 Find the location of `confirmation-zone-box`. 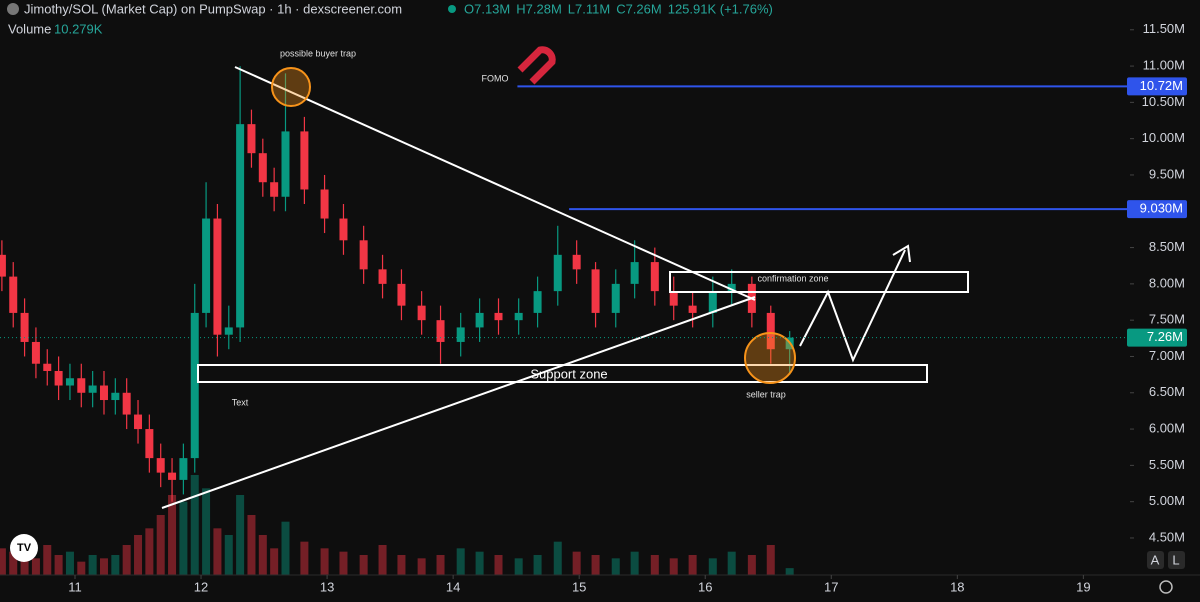

confirmation-zone-box is located at coordinates (819, 282).